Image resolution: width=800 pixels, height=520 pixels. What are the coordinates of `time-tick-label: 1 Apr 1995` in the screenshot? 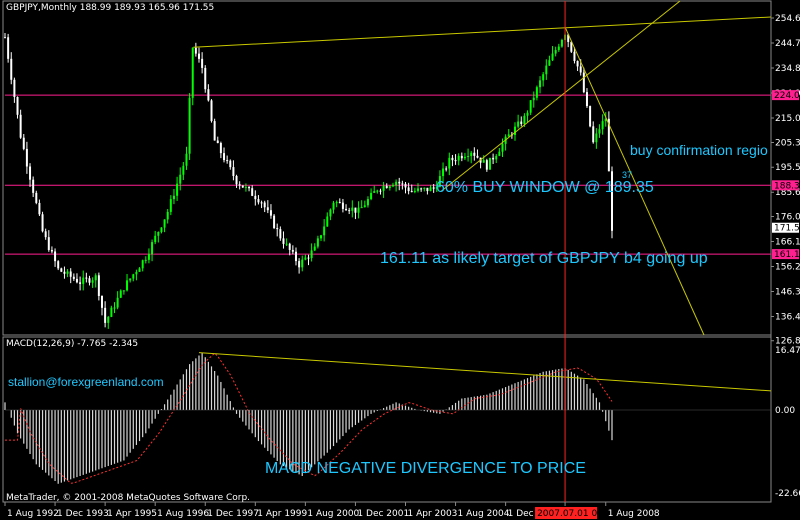 It's located at (132, 514).